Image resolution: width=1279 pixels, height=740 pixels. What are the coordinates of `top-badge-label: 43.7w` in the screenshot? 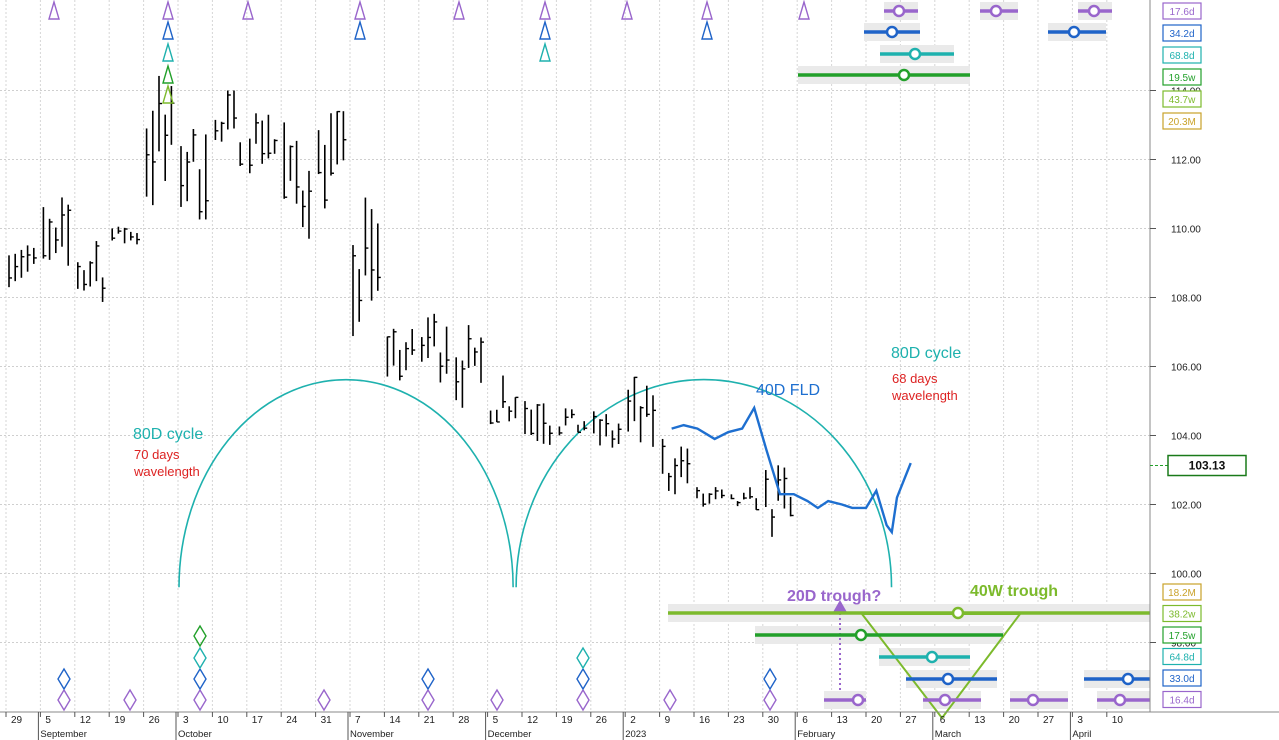 It's located at (1182, 100).